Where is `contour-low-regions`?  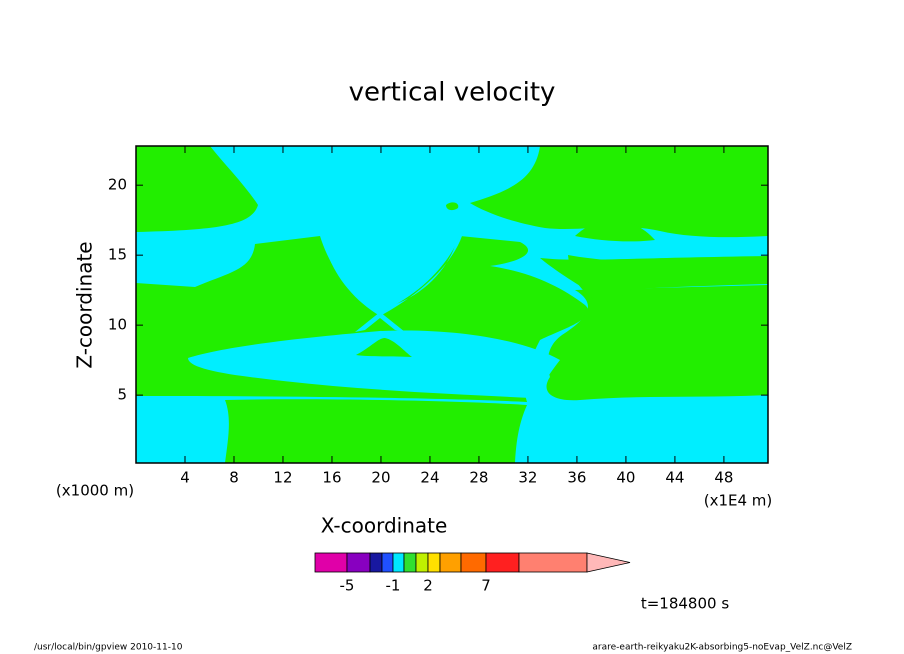
contour-low-regions is located at coordinates (374, 317).